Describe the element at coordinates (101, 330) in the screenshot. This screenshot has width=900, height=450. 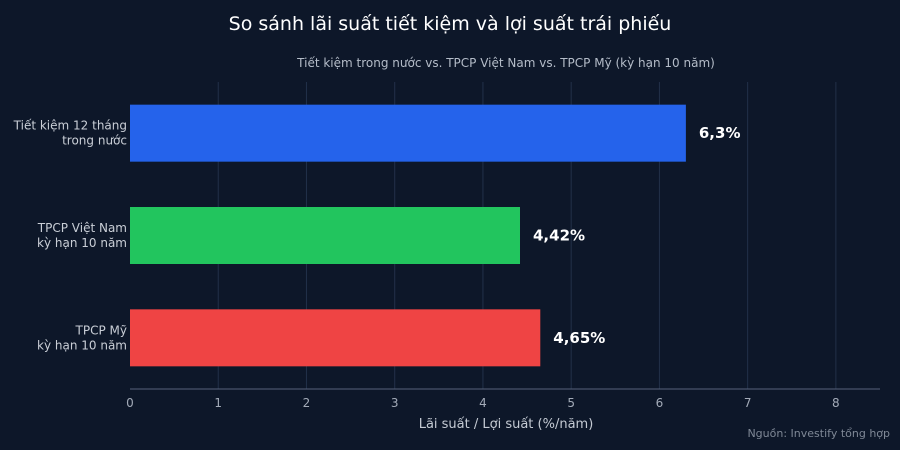
I see `category-label-2-line-0: TPCP Mỹ` at that location.